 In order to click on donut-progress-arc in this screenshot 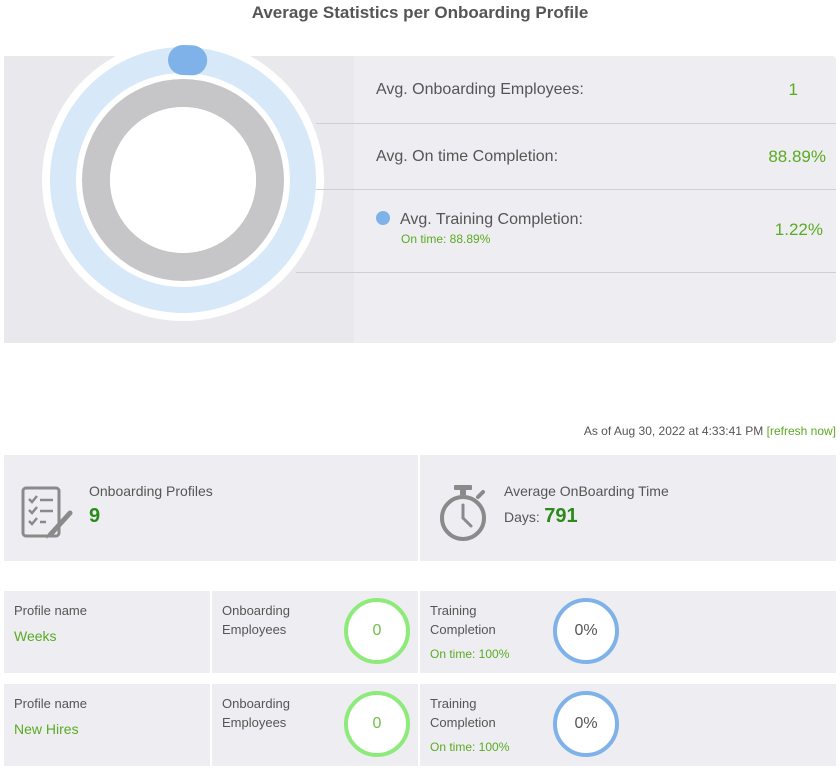, I will do `click(183, 180)`.